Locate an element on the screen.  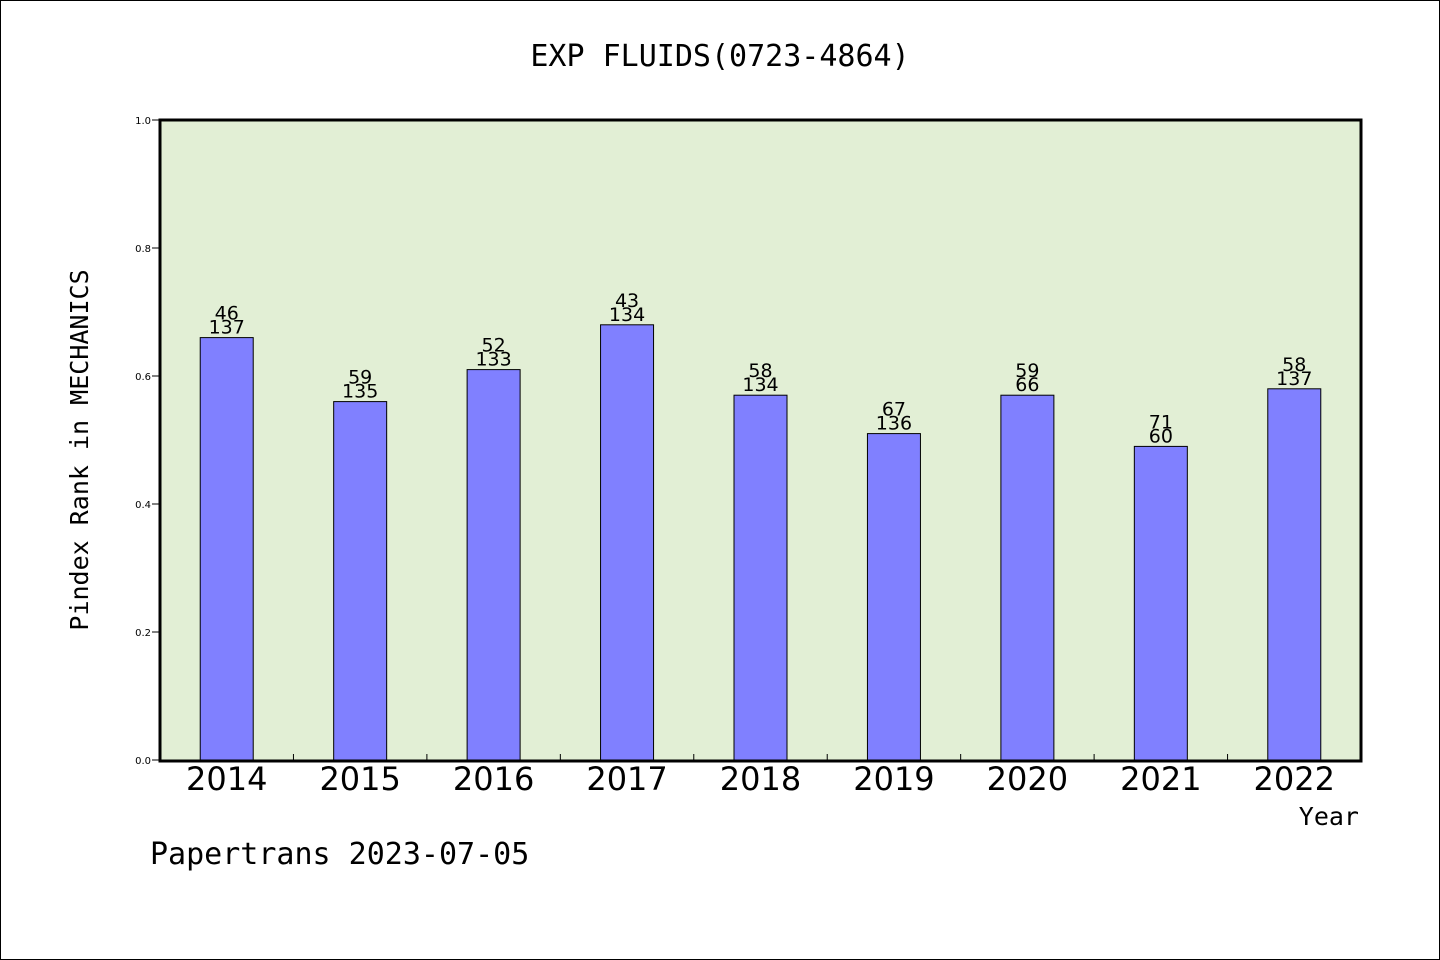
bar-2016 is located at coordinates (493, 565).